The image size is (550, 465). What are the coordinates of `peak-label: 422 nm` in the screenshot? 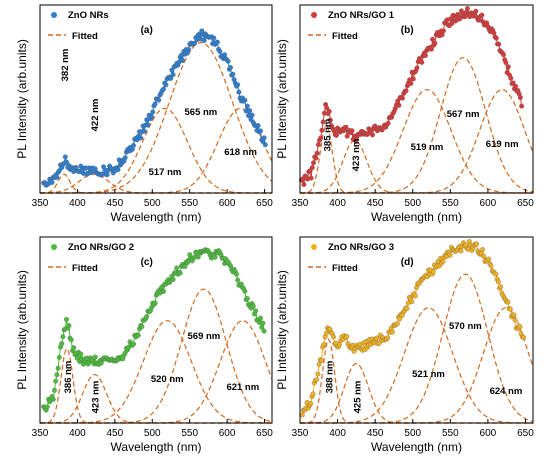 It's located at (95, 115).